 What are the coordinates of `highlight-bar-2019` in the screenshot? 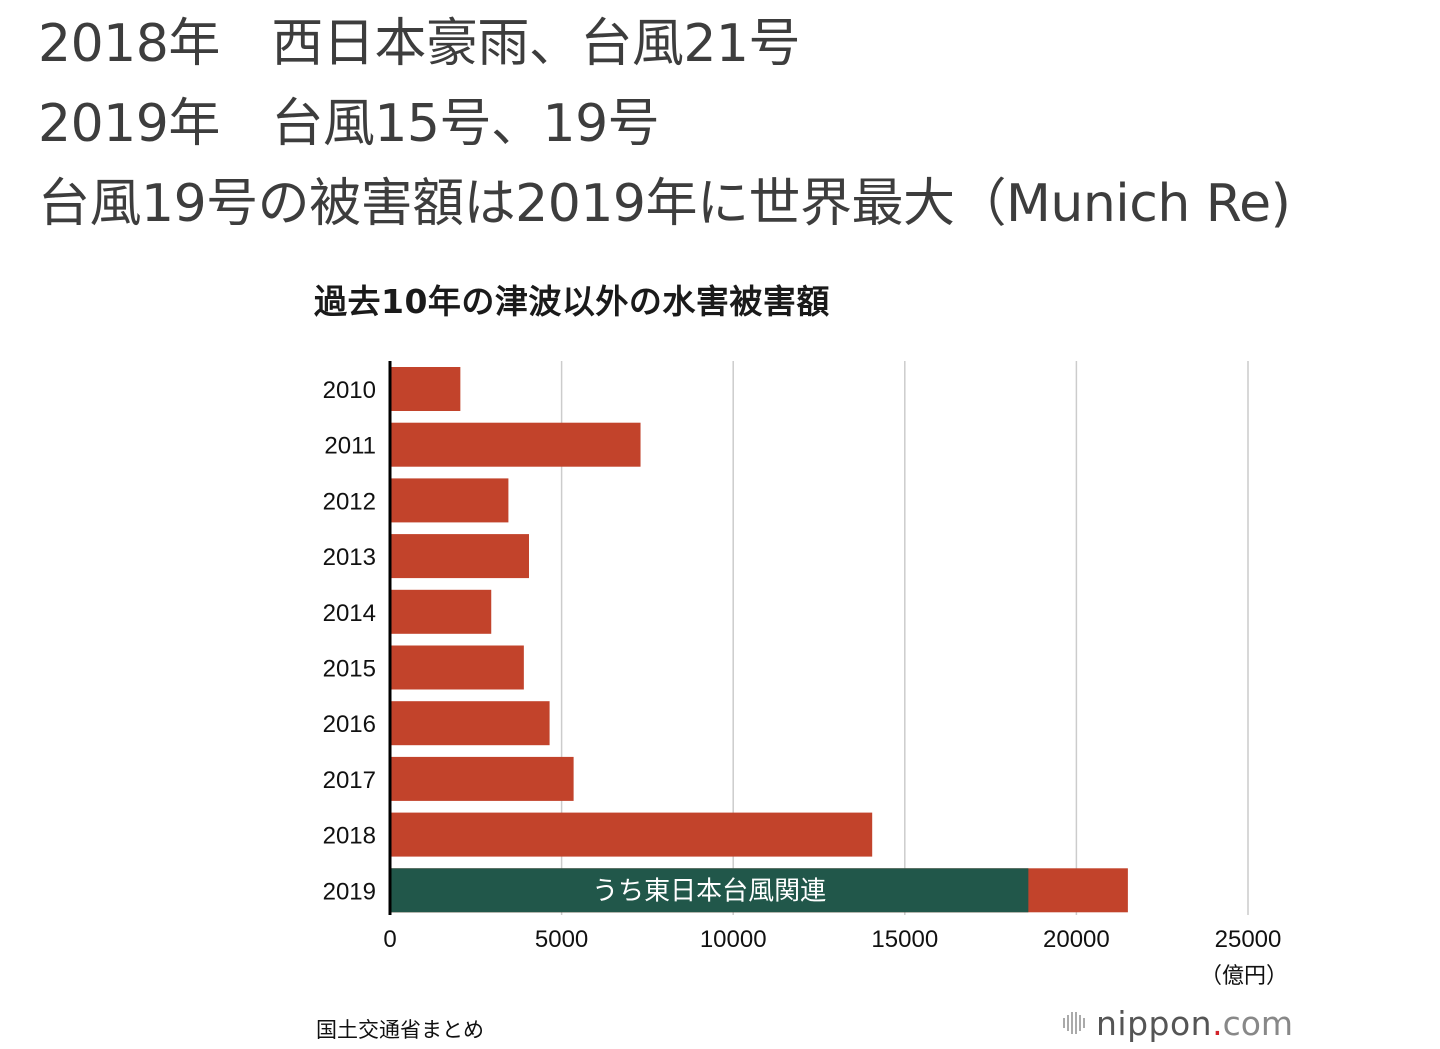 It's located at (709, 890).